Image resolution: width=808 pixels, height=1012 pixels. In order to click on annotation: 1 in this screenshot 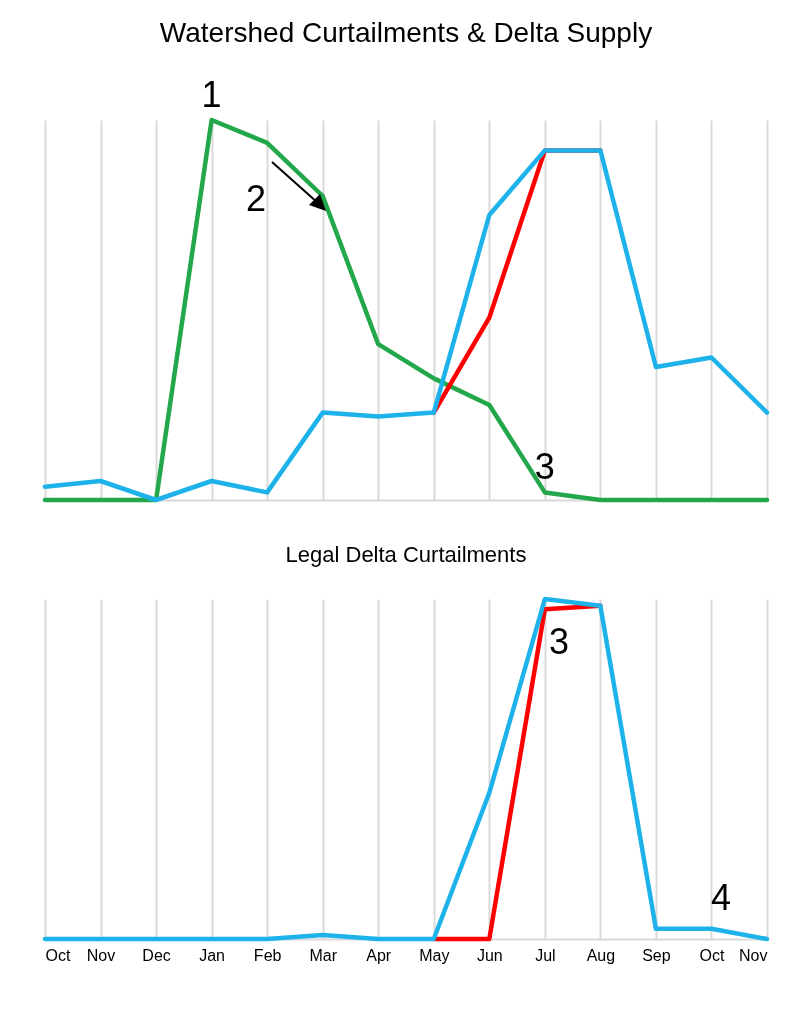, I will do `click(211, 94)`.